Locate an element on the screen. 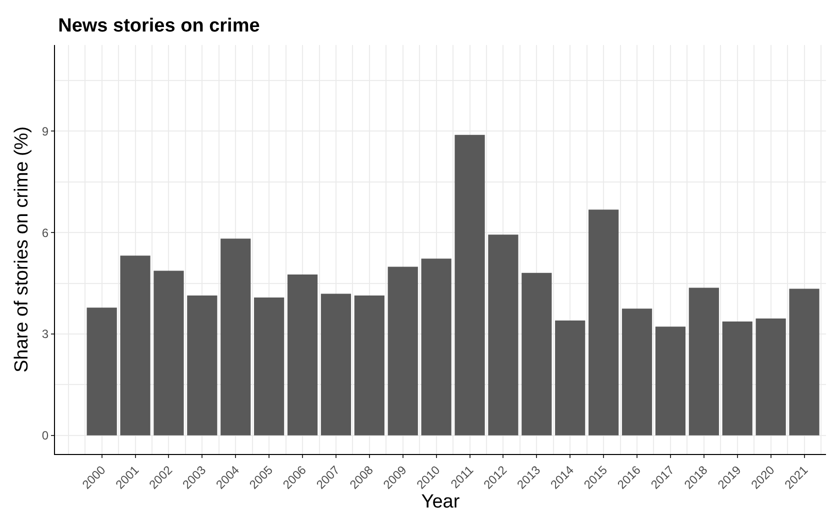  y-tick-label: 9 is located at coordinates (45, 131).